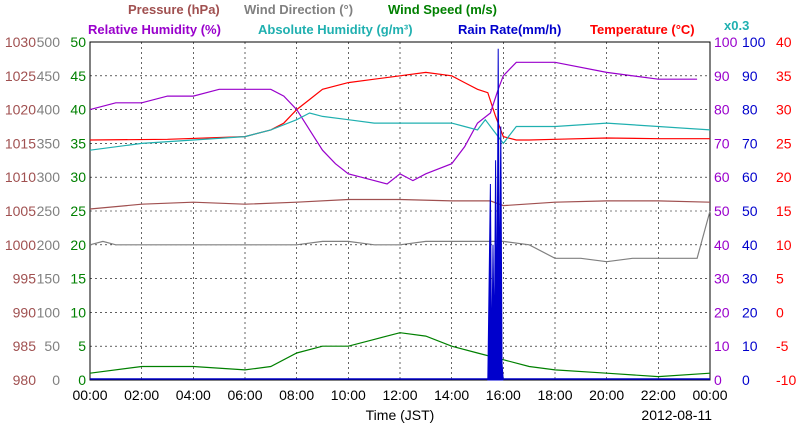 The image size is (800, 434). I want to click on y-tick-temperature: 10, so click(784, 245).